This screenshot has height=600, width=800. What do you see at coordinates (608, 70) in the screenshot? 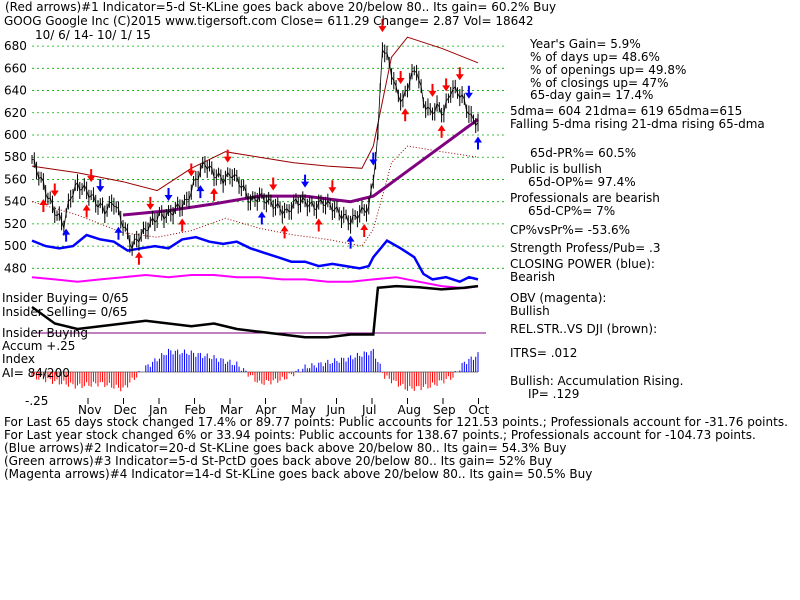
I see `stat-openings-up: % of openings up= 49.8%` at bounding box center [608, 70].